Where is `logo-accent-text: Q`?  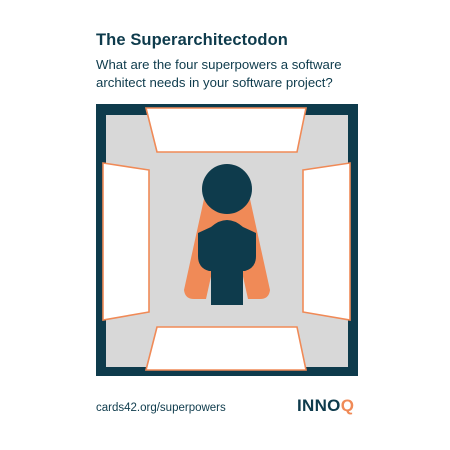 logo-accent-text: Q is located at coordinates (347, 405).